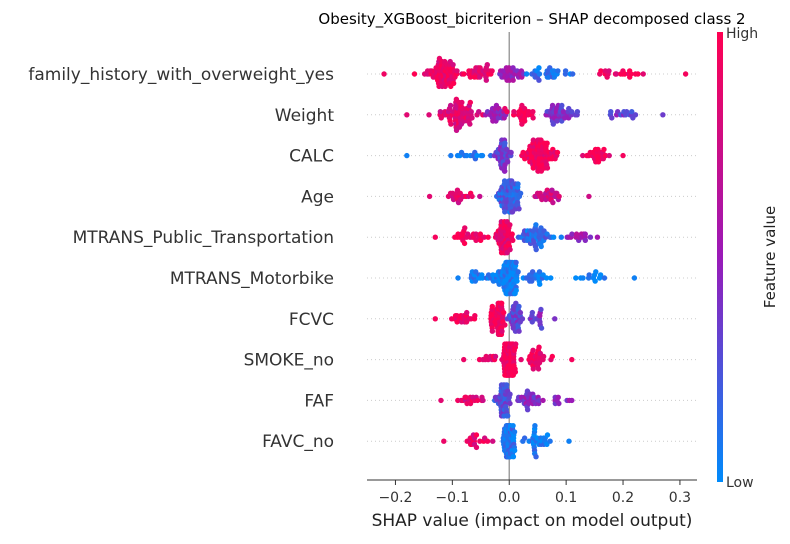 This screenshot has height=544, width=790. Describe the element at coordinates (770, 257) in the screenshot. I see `colorbar-axis-label: Feature value` at that location.